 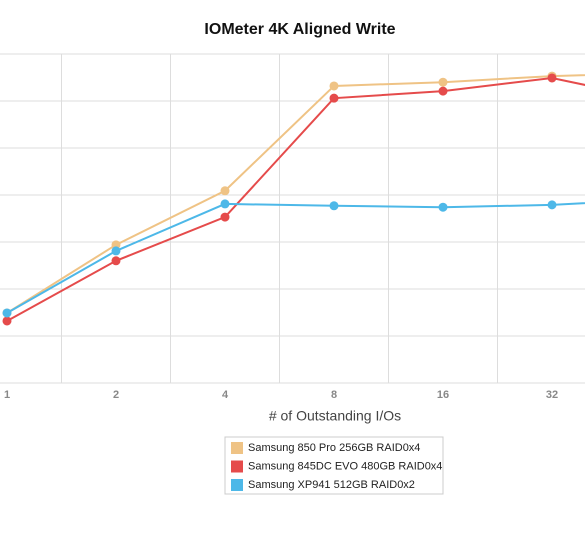 What do you see at coordinates (299, 29) in the screenshot?
I see `chart-title: IOMeter 4K Aligned Write` at bounding box center [299, 29].